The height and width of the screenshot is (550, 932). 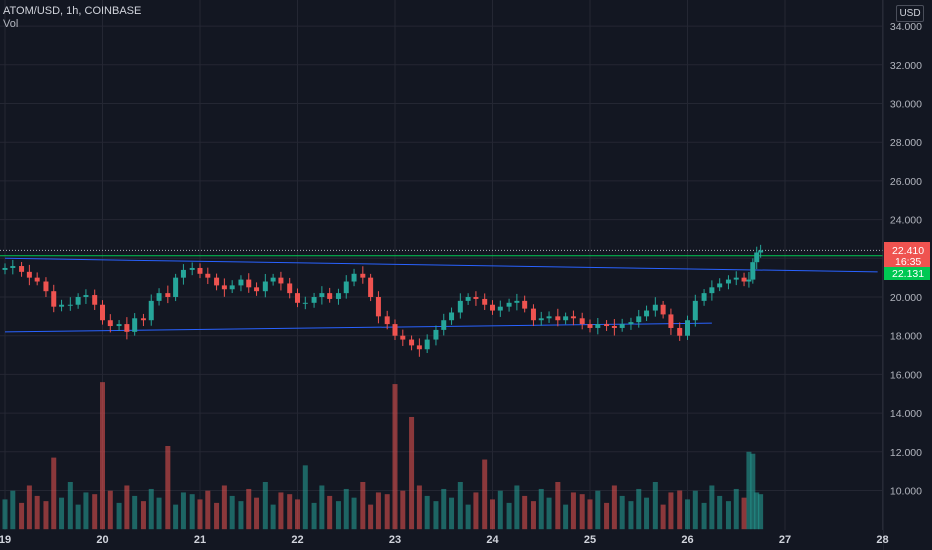 What do you see at coordinates (882, 540) in the screenshot?
I see `time-tick: 28` at bounding box center [882, 540].